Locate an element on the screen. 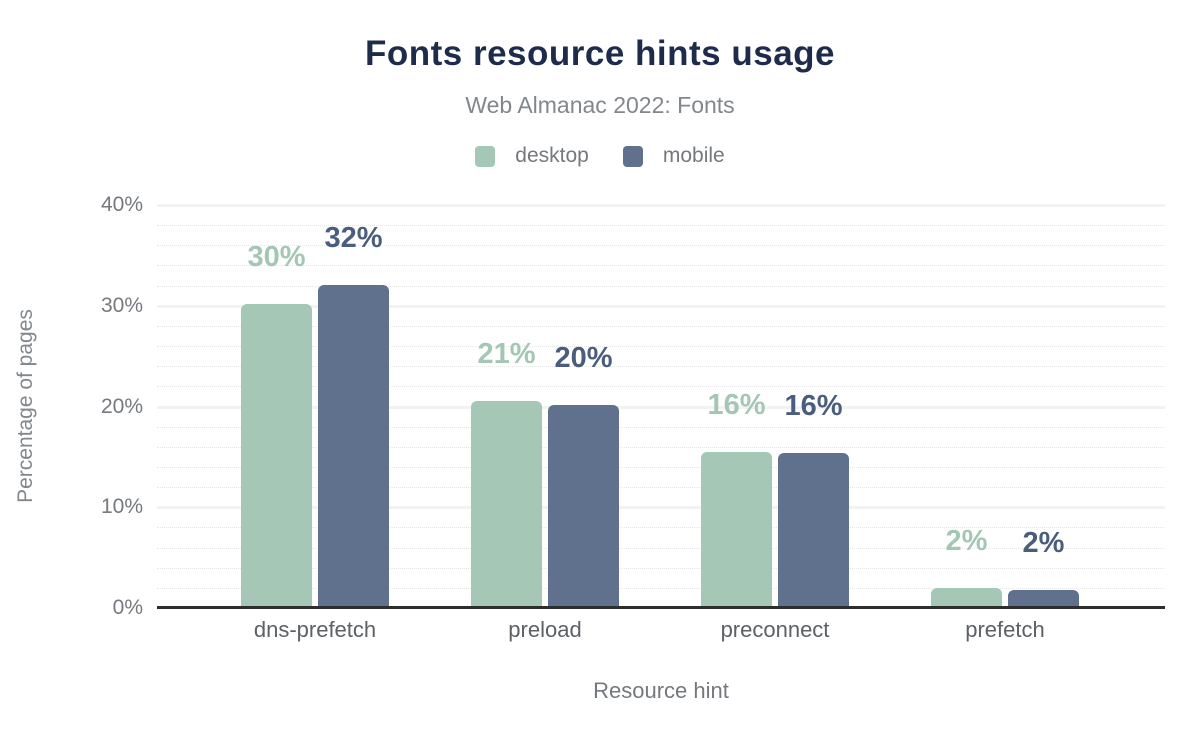 The height and width of the screenshot is (742, 1200). y-tick-label-40%: 40% is located at coordinates (121, 204).